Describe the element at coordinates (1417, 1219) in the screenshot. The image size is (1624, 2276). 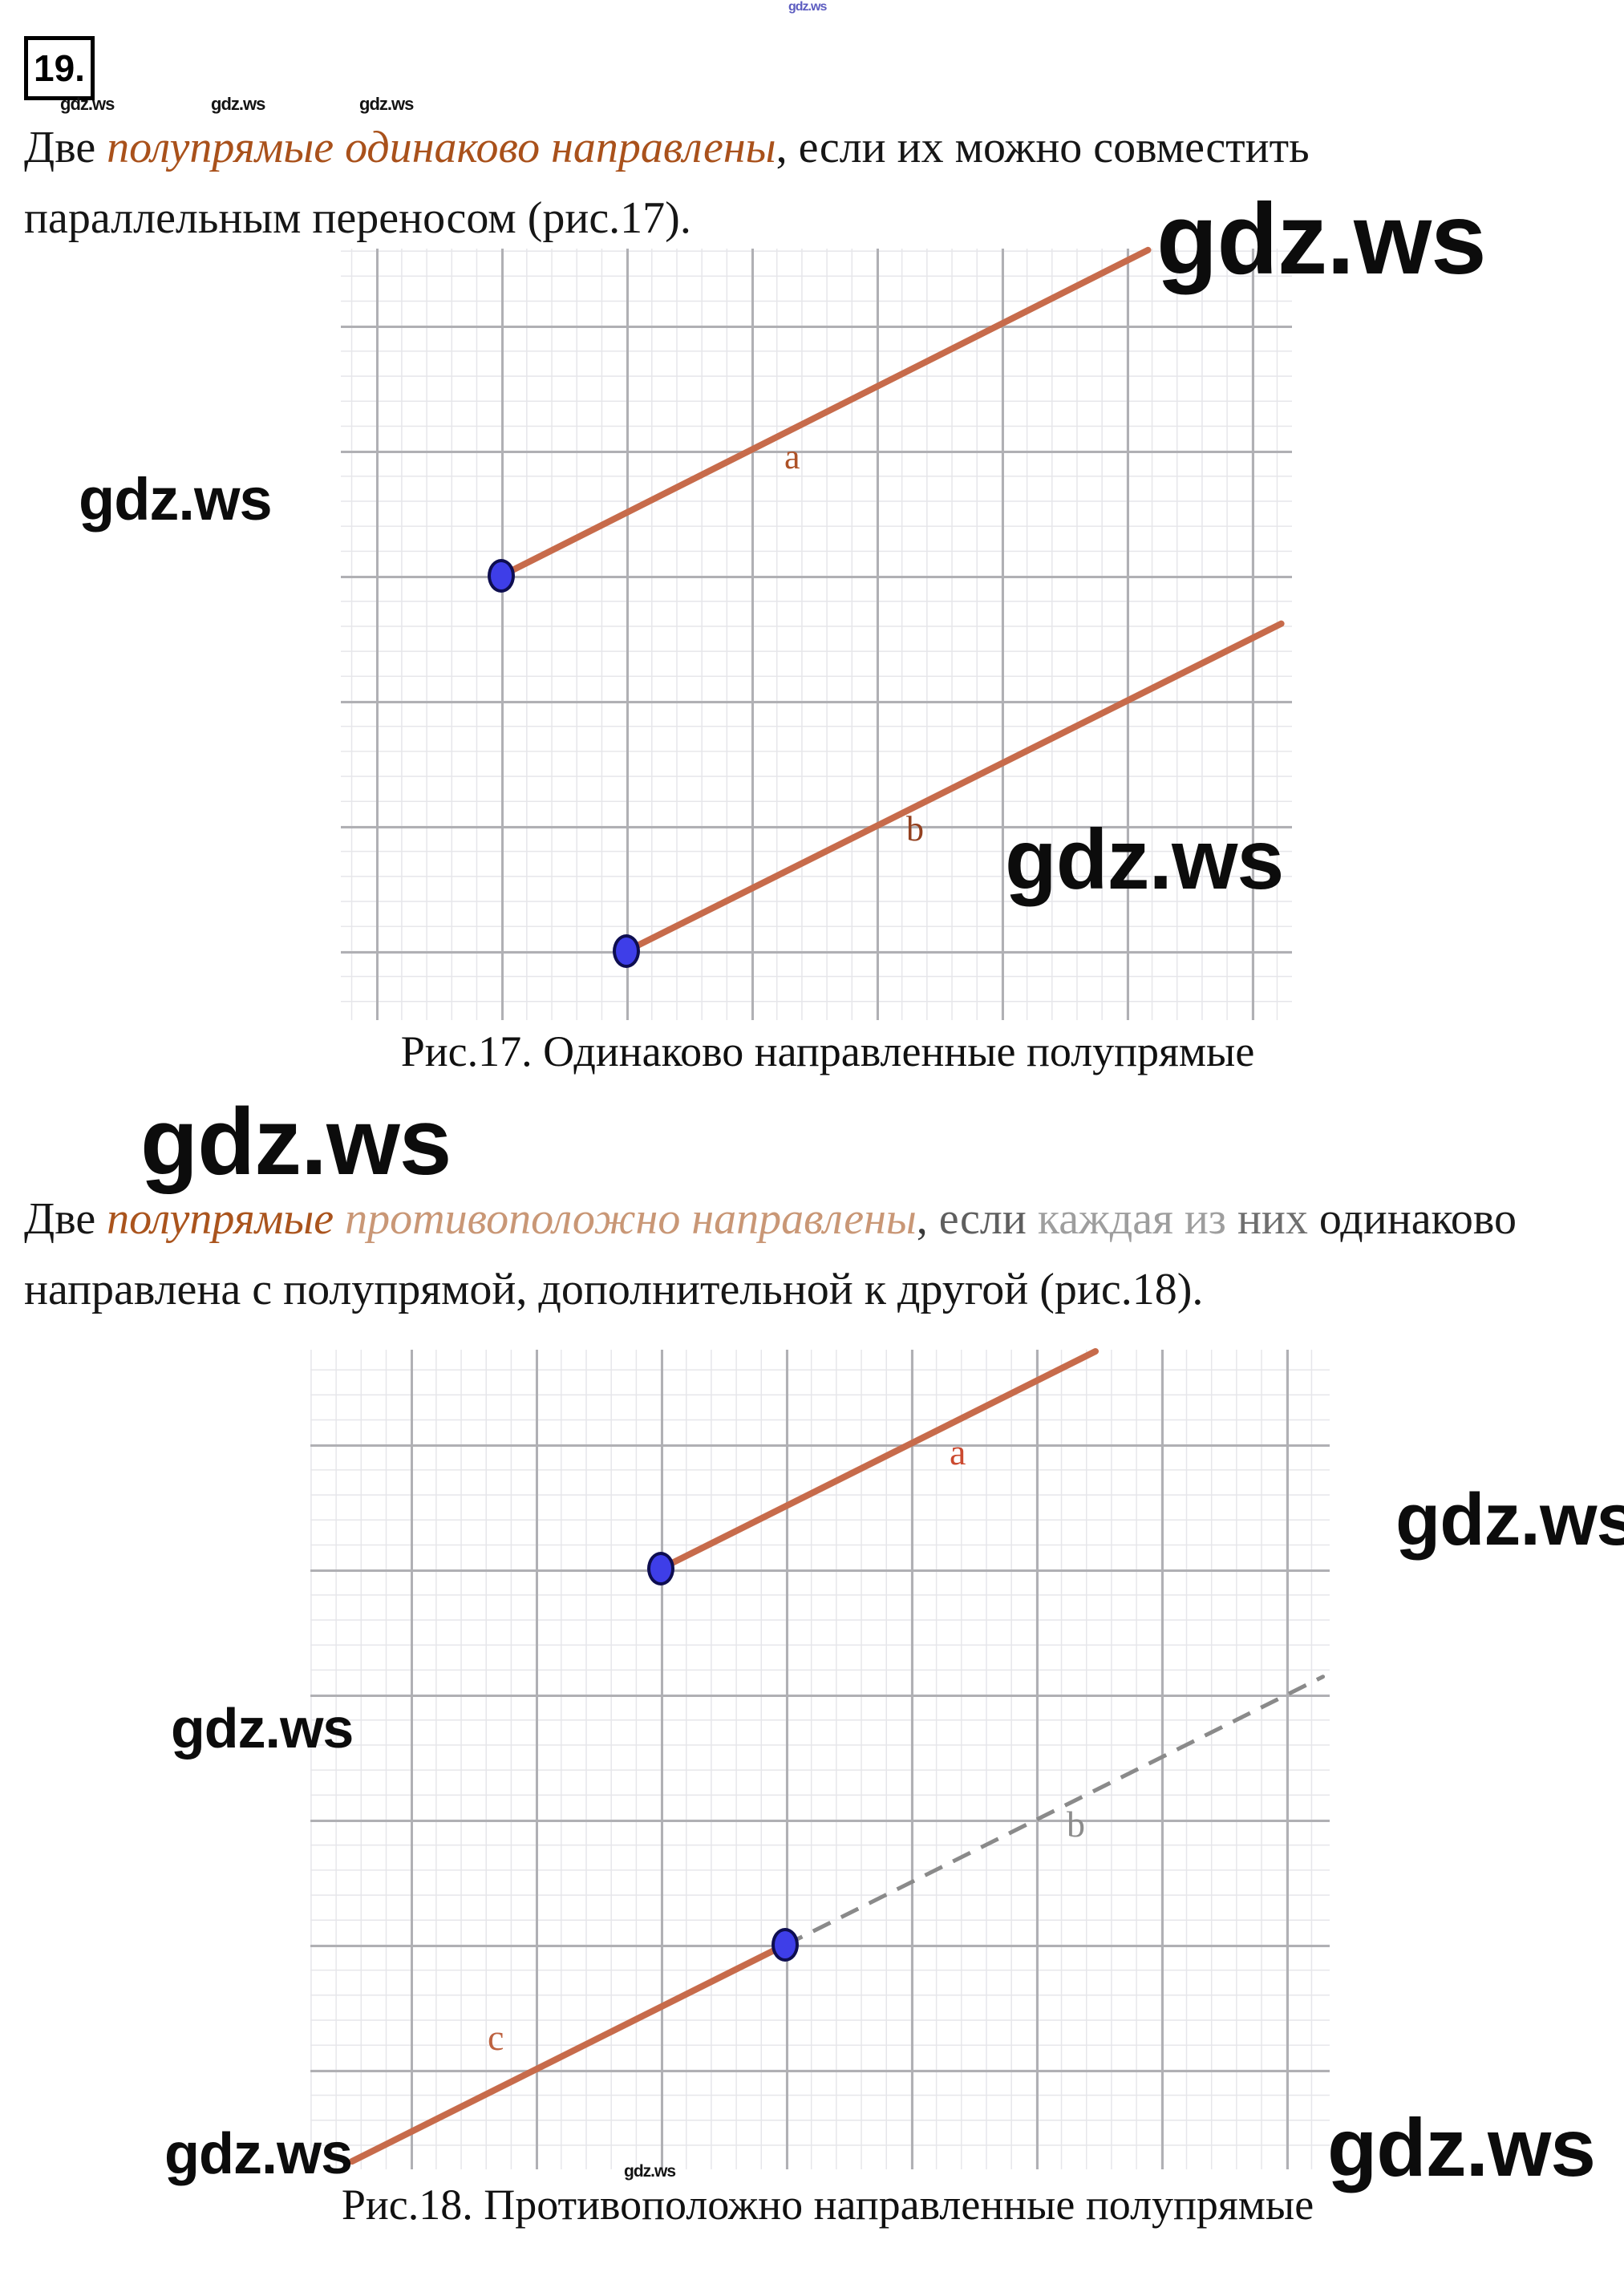
I see `text-segment: одинаково` at that location.